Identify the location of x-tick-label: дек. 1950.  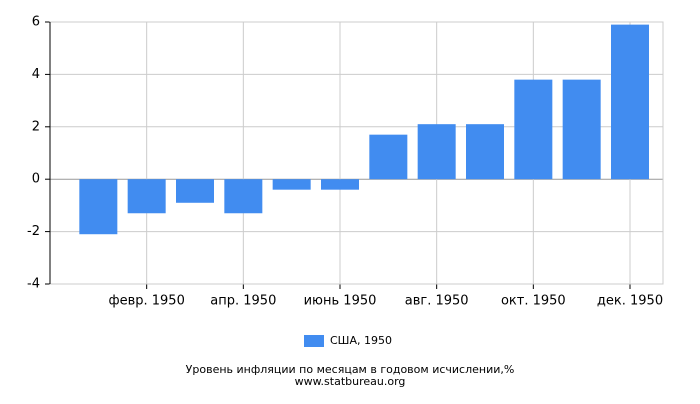
(630, 301).